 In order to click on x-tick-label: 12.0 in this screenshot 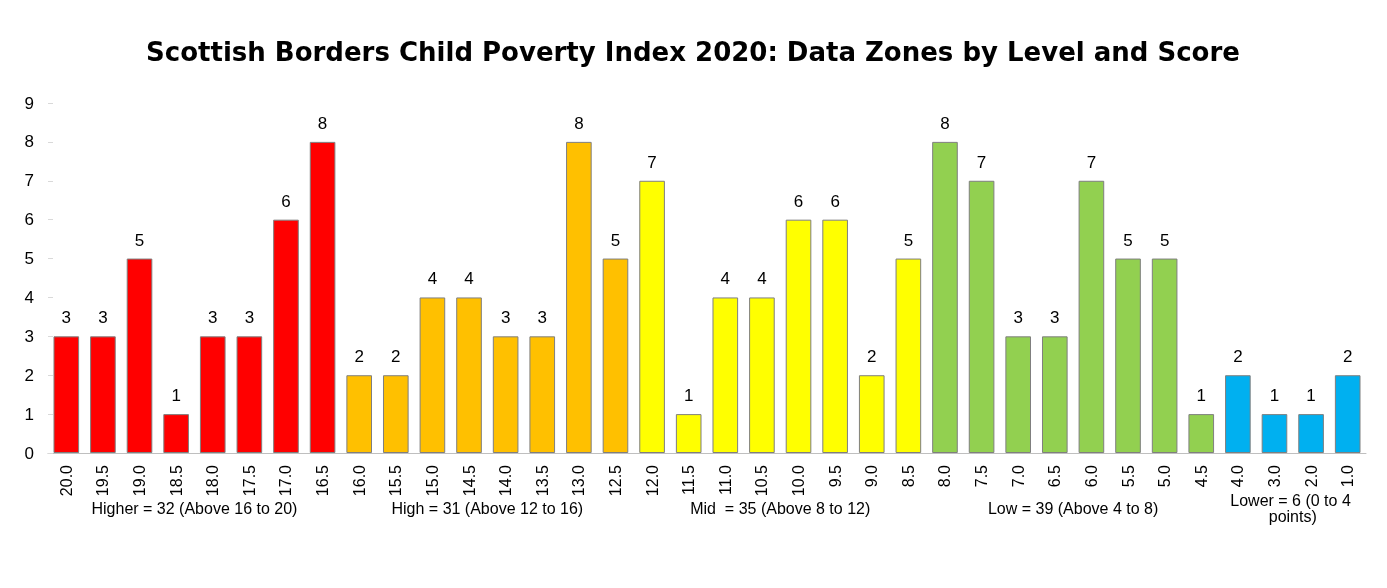, I will do `click(652, 480)`.